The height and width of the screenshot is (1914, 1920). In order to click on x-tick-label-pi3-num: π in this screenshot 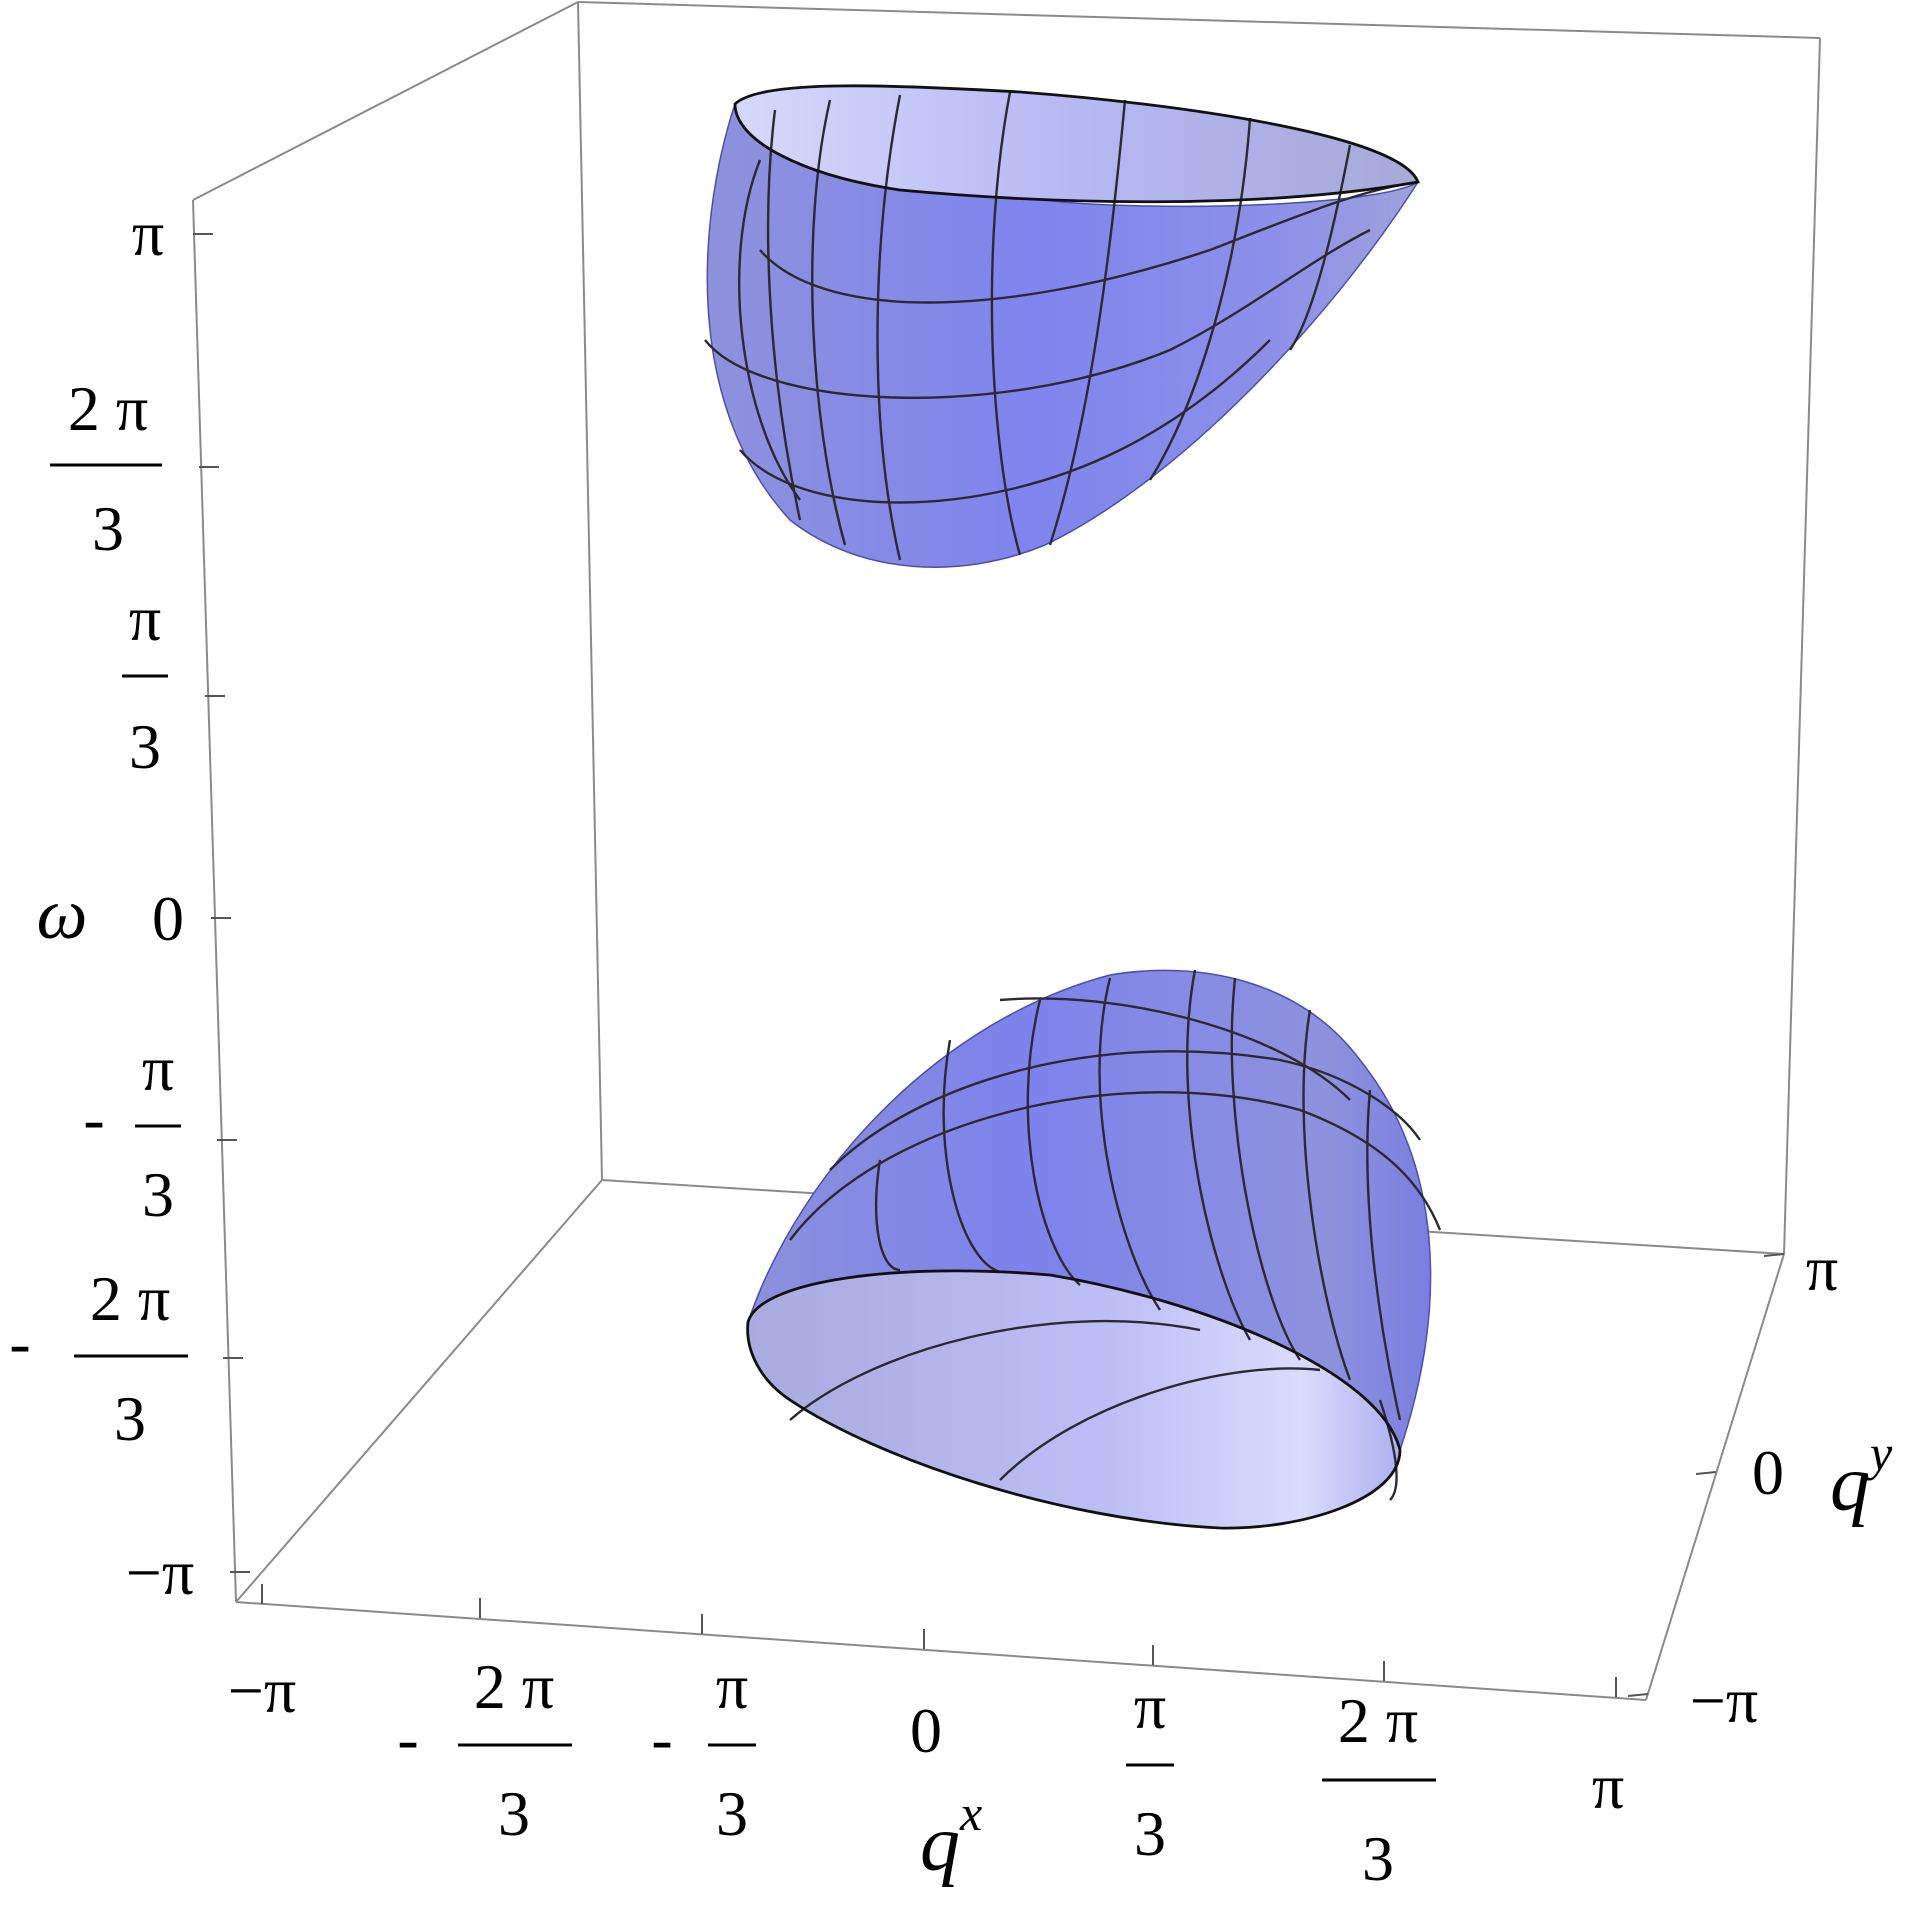, I will do `click(1150, 1706)`.